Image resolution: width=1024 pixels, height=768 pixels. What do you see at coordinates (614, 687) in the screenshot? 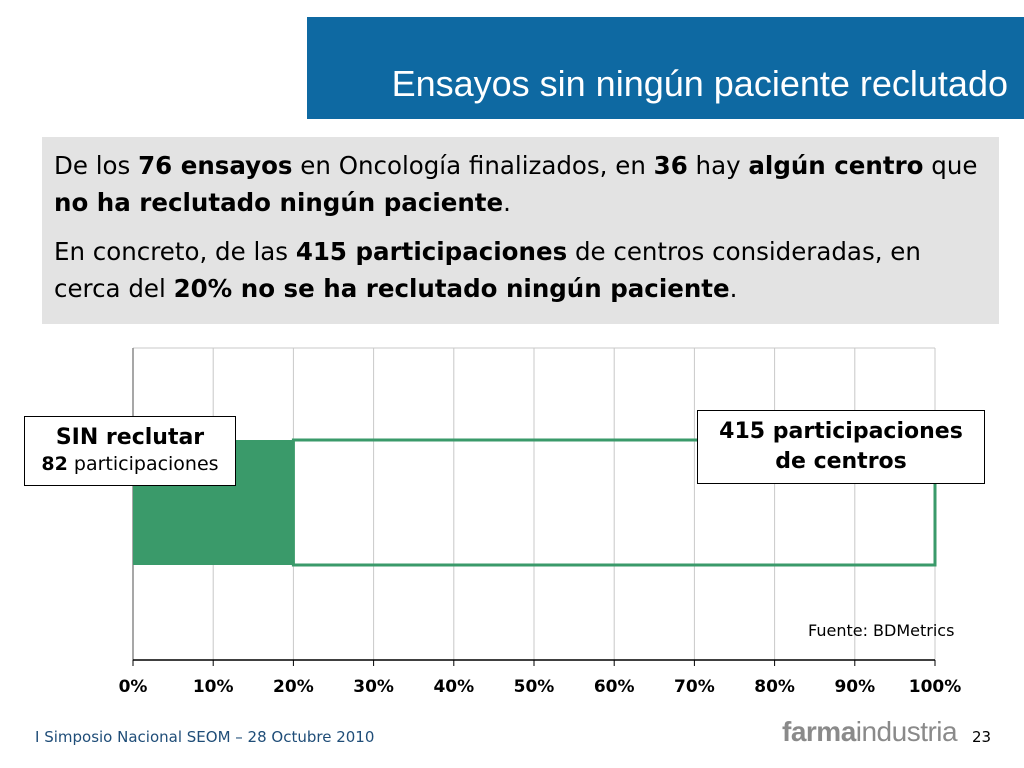
I see `x-tick-label-6: 60%` at bounding box center [614, 687].